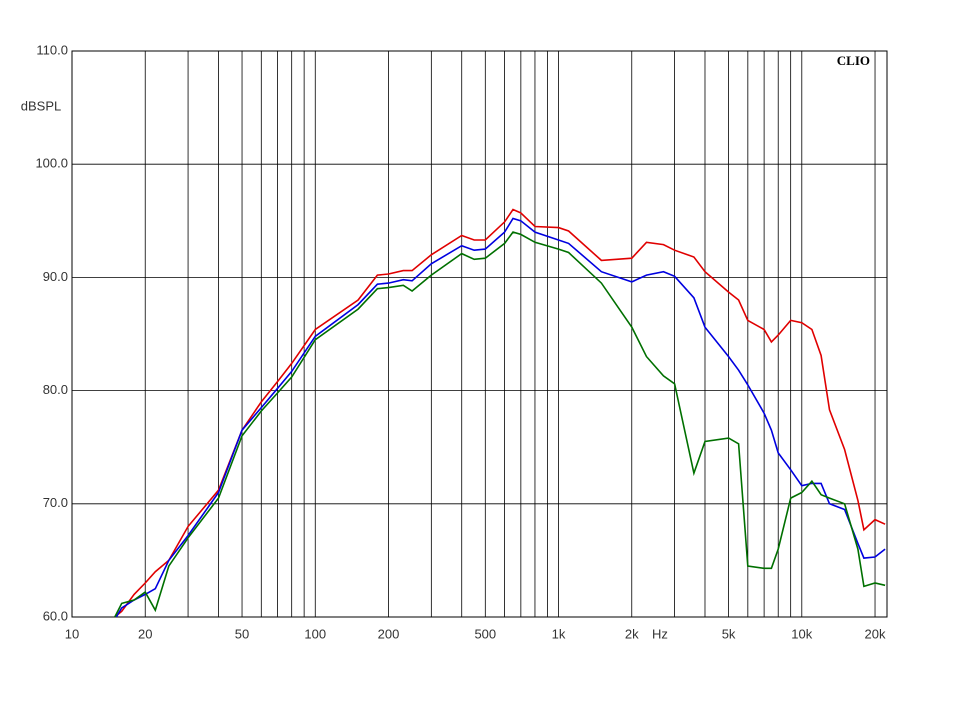 Image resolution: width=960 pixels, height=720 pixels. Describe the element at coordinates (145, 633) in the screenshot. I see `x-tick-label: 20` at that location.